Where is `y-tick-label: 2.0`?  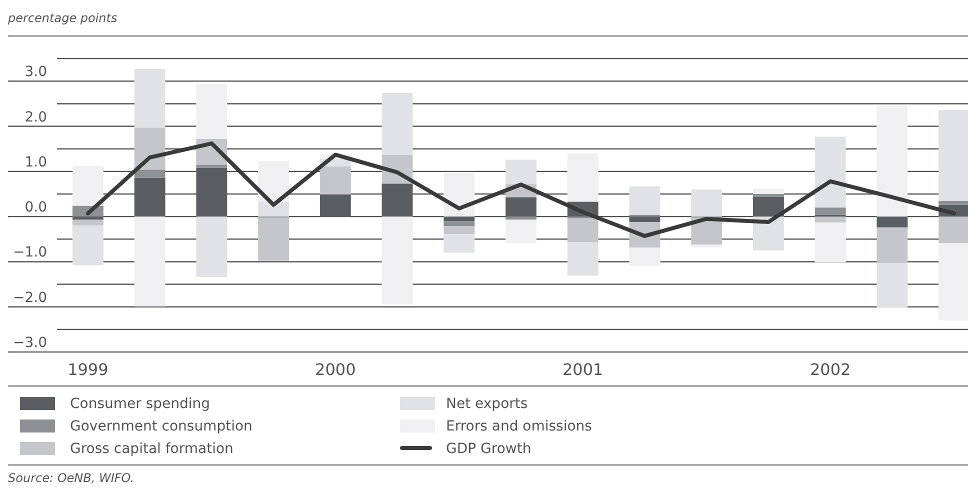 y-tick-label: 2.0 is located at coordinates (35, 117).